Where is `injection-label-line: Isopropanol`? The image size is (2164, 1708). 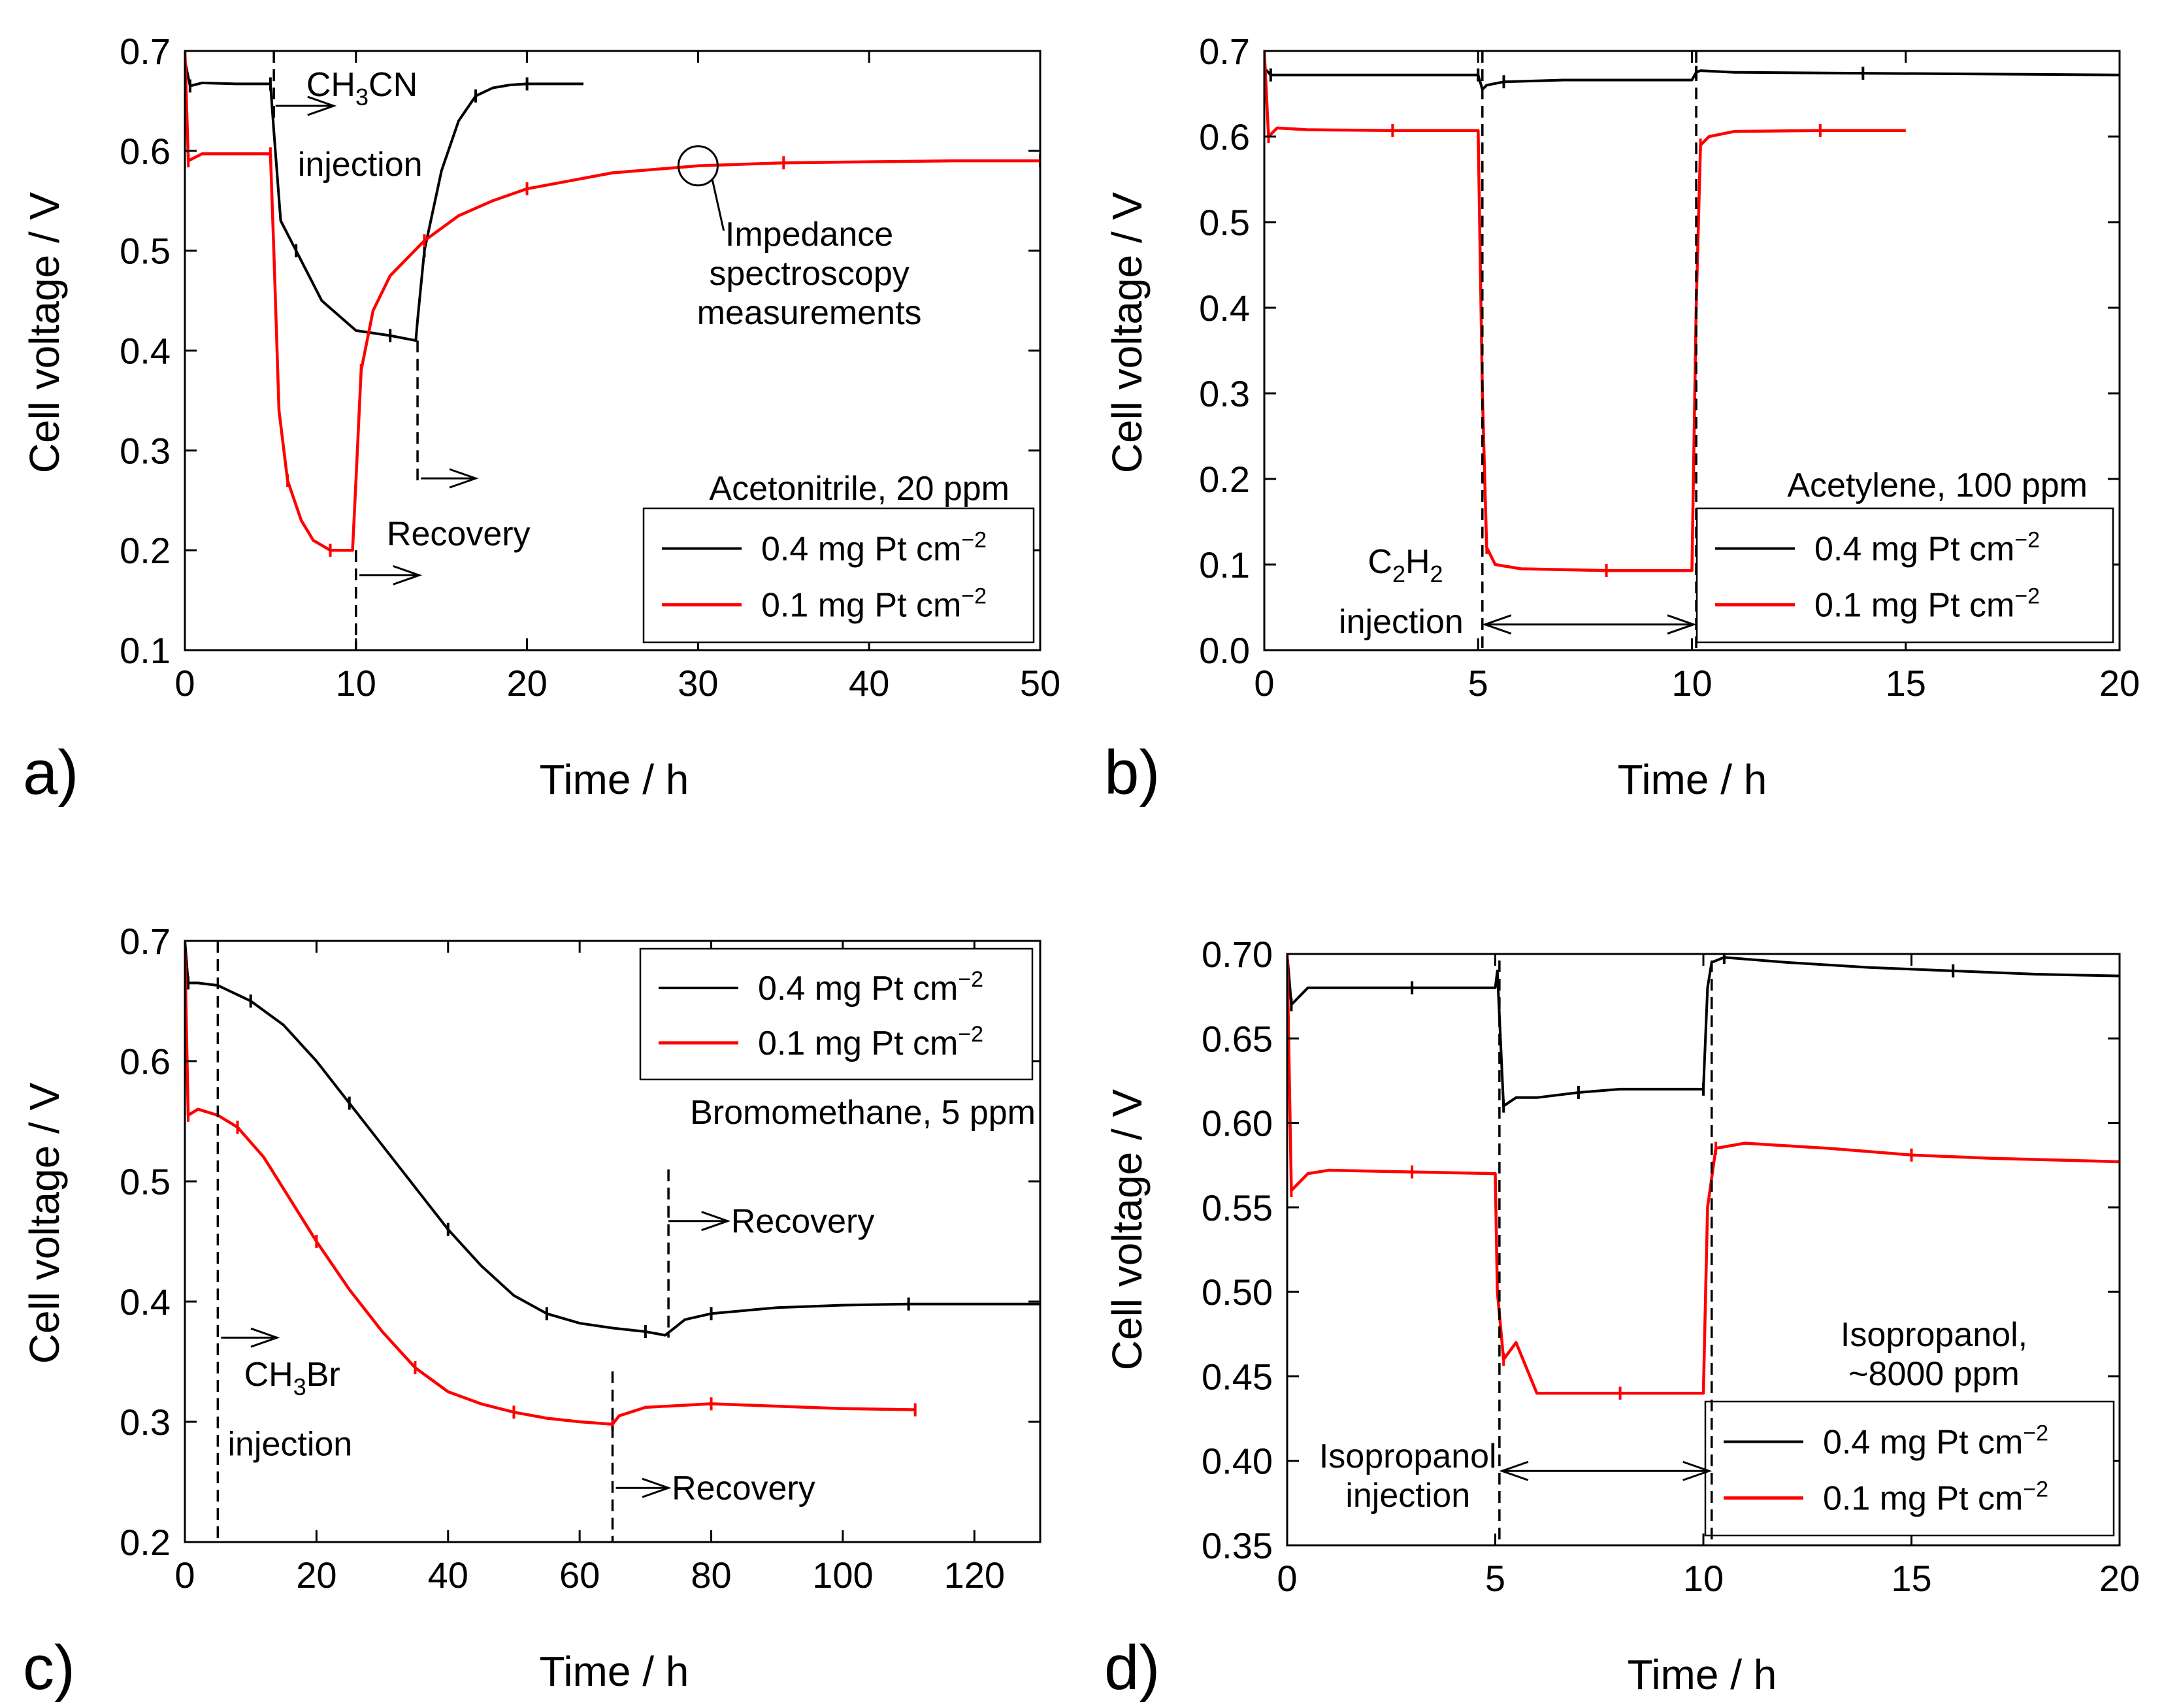 injection-label-line: Isopropanol is located at coordinates (1408, 1456).